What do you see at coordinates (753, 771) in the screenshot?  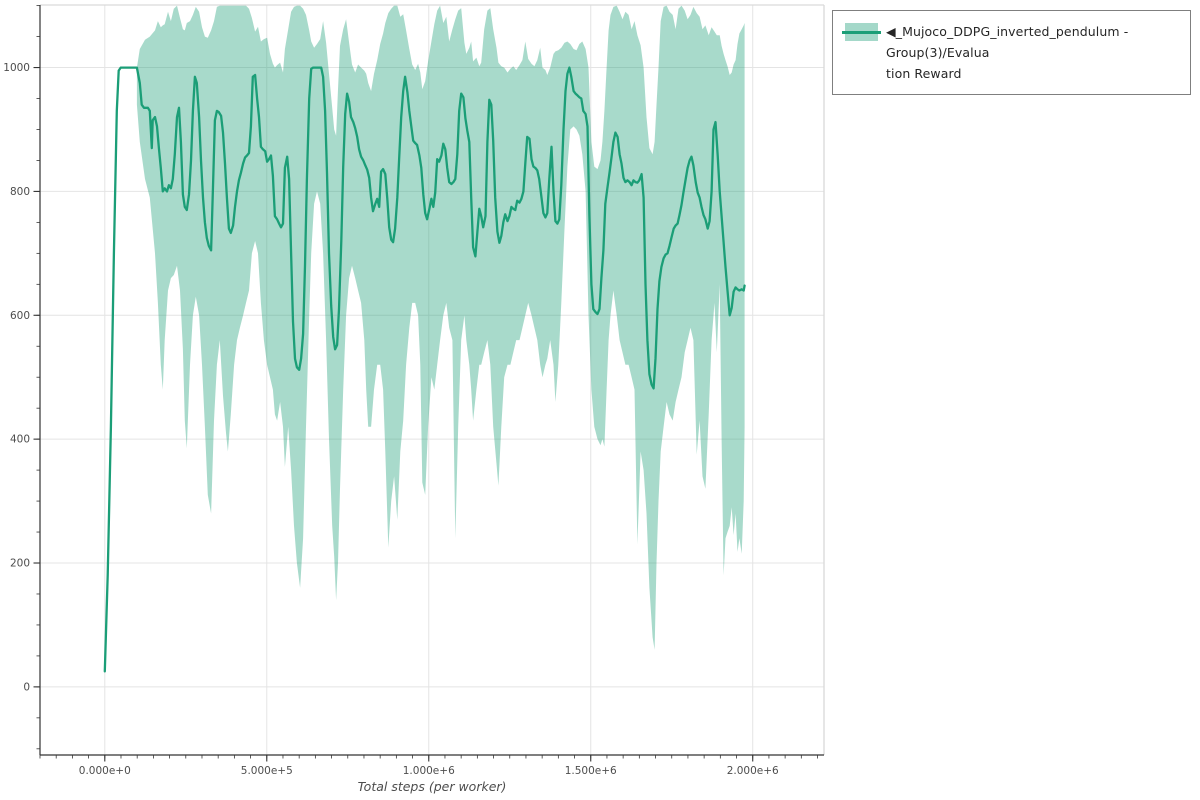 I see `x-tick-label: 2.000e+6` at bounding box center [753, 771].